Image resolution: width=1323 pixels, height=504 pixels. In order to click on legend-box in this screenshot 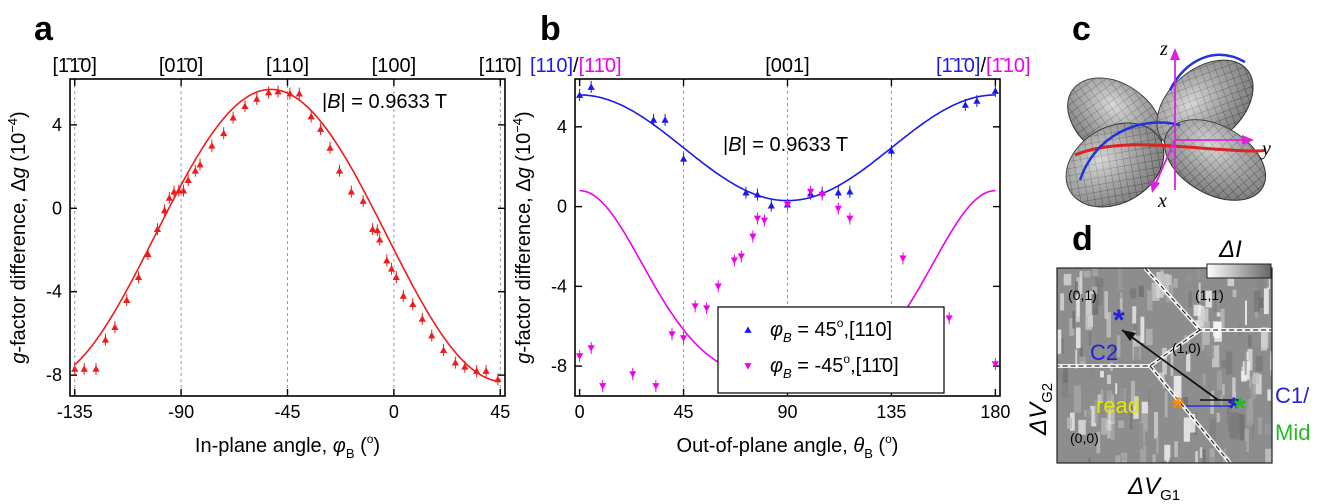, I will do `click(831, 350)`.